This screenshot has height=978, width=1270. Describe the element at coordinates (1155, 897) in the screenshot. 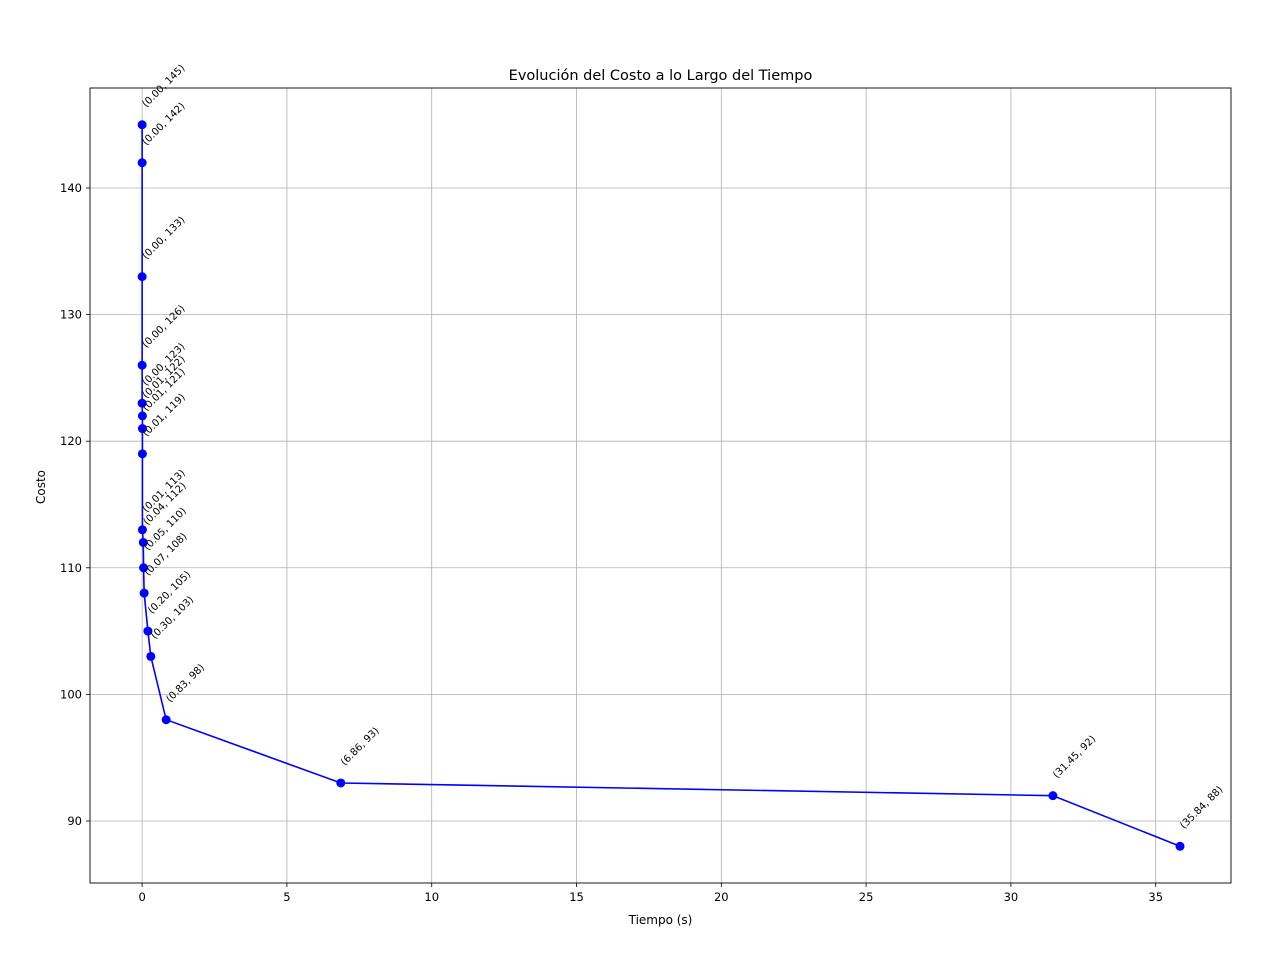

I see `x-tick-label: 35` at that location.